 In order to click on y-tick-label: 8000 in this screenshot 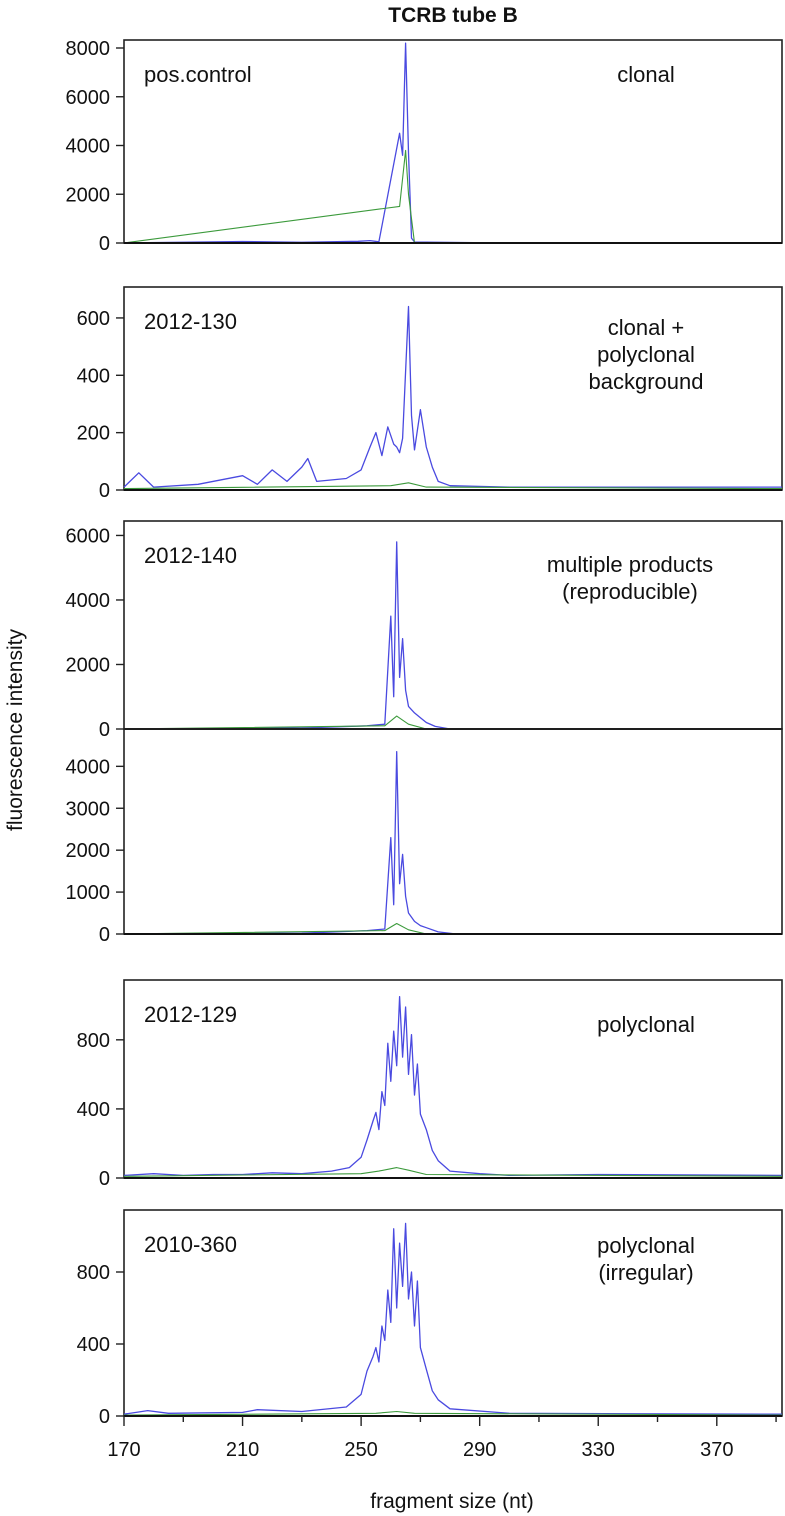, I will do `click(88, 49)`.